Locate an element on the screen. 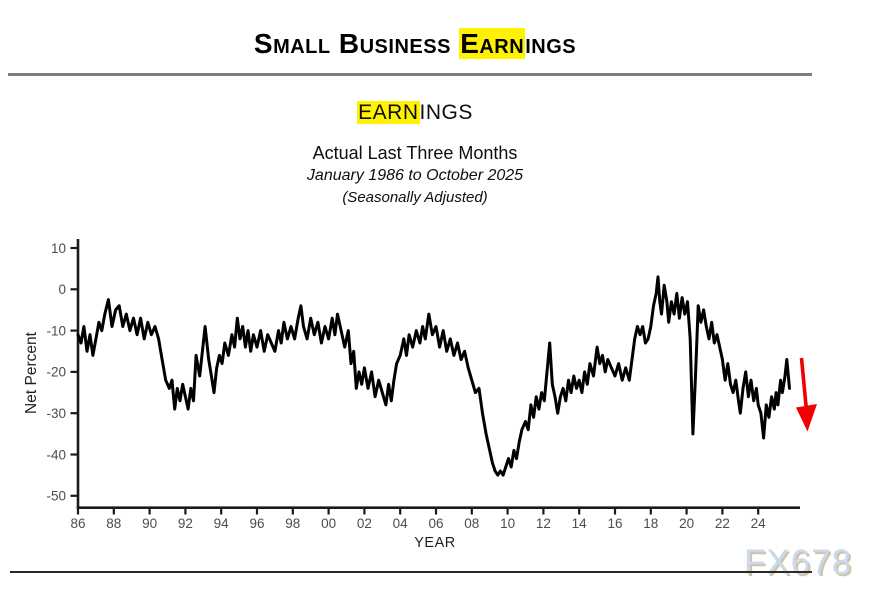 The height and width of the screenshot is (595, 876). x-tick-label: 10 is located at coordinates (507, 523).